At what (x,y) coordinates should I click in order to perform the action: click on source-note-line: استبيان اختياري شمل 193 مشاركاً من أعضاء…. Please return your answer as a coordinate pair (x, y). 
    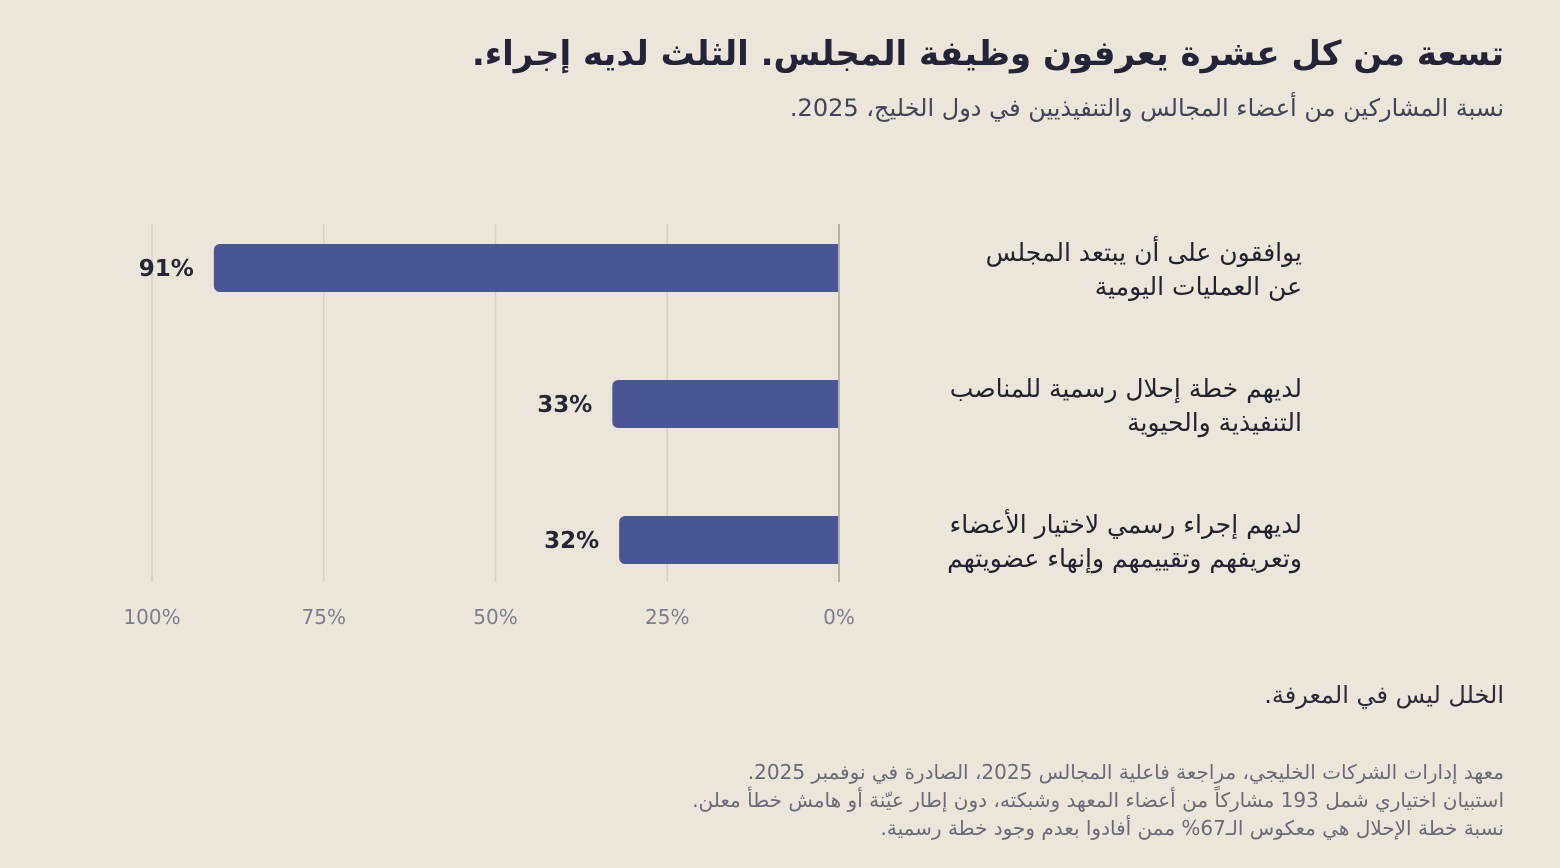
    Looking at the image, I should click on (1098, 800).